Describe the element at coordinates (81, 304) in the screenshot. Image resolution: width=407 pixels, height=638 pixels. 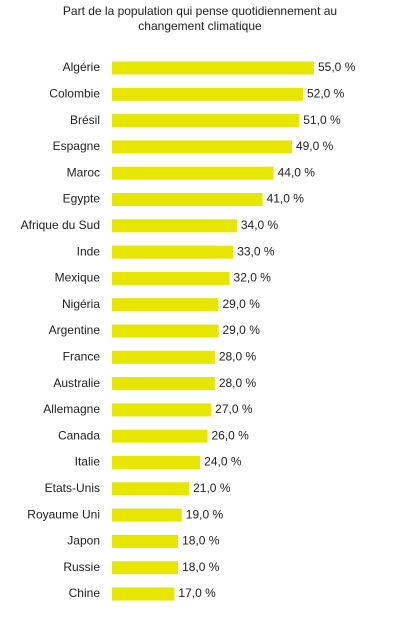
I see `category-label: Nigéria` at that location.